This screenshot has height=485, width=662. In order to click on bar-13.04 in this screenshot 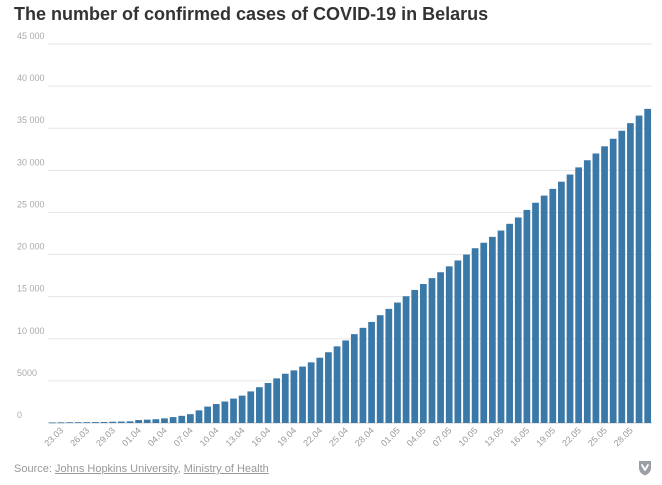, I will do `click(242, 409)`.